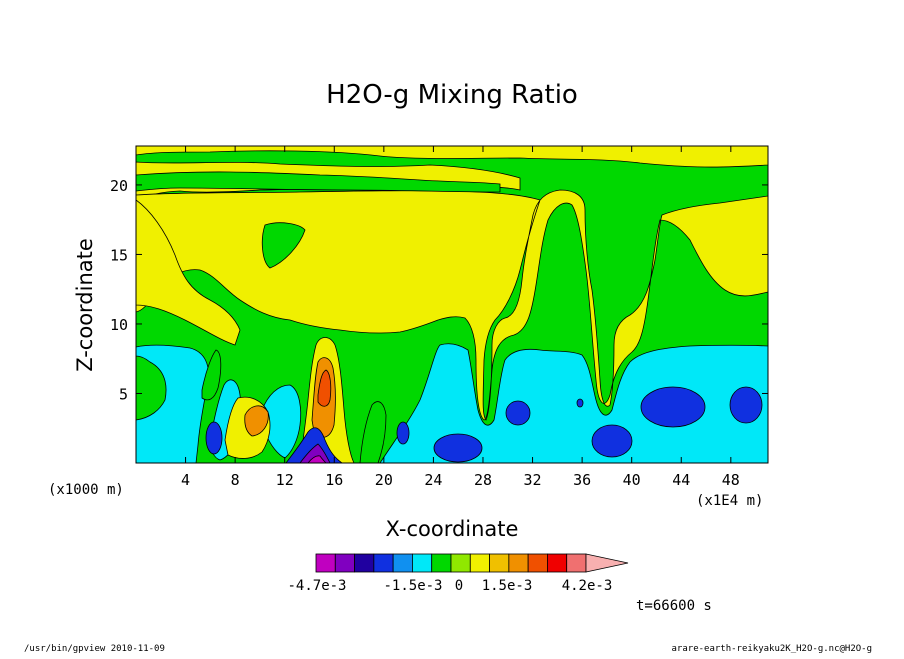 The image size is (904, 659). I want to click on field-cyan-band, so click(172, 403).